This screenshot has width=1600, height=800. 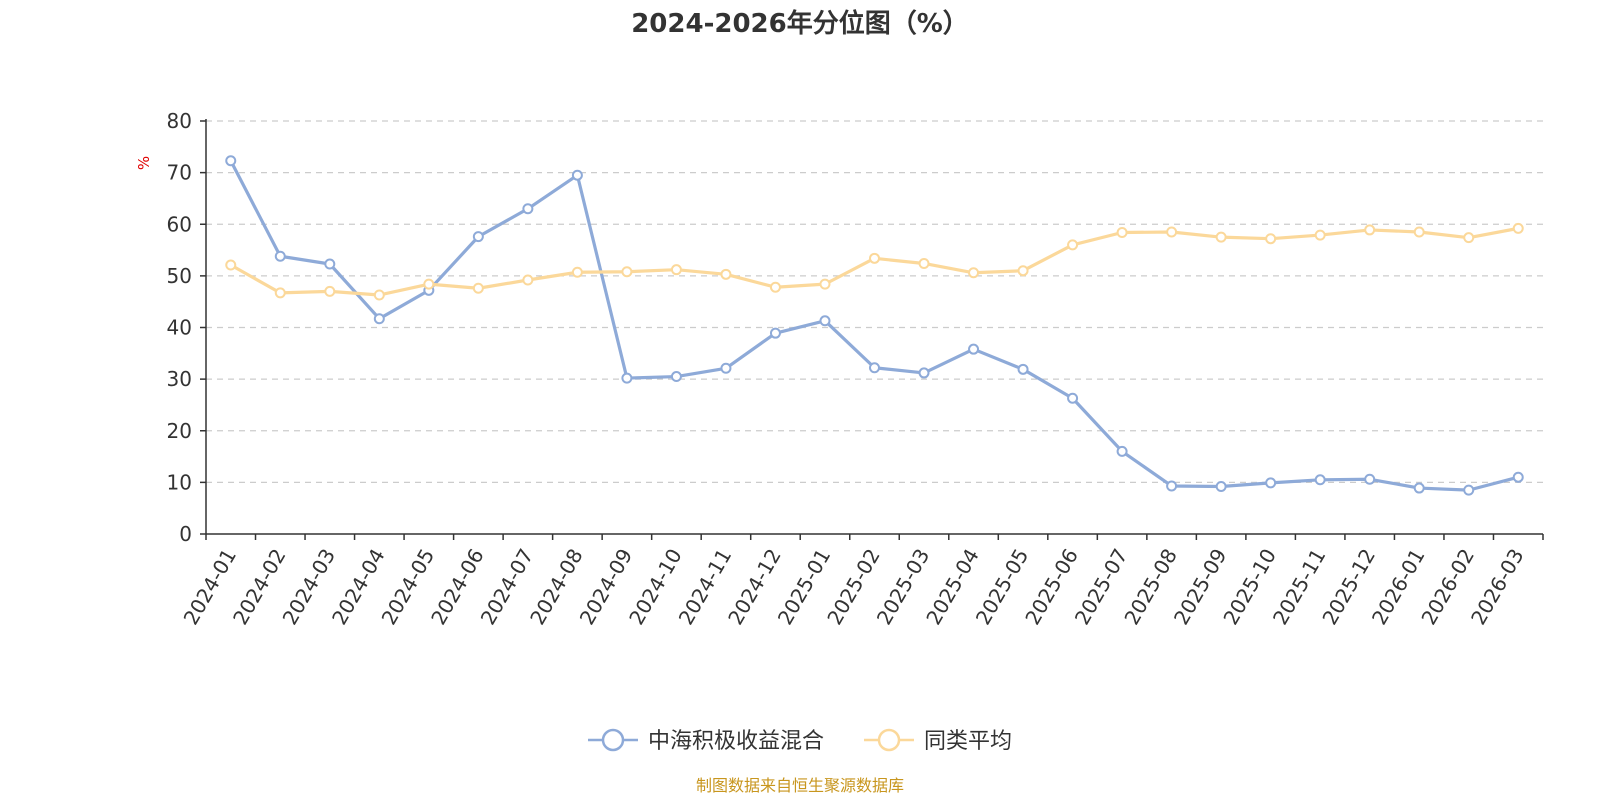 What do you see at coordinates (968, 741) in the screenshot?
I see `legend-label-2: 同类平均` at bounding box center [968, 741].